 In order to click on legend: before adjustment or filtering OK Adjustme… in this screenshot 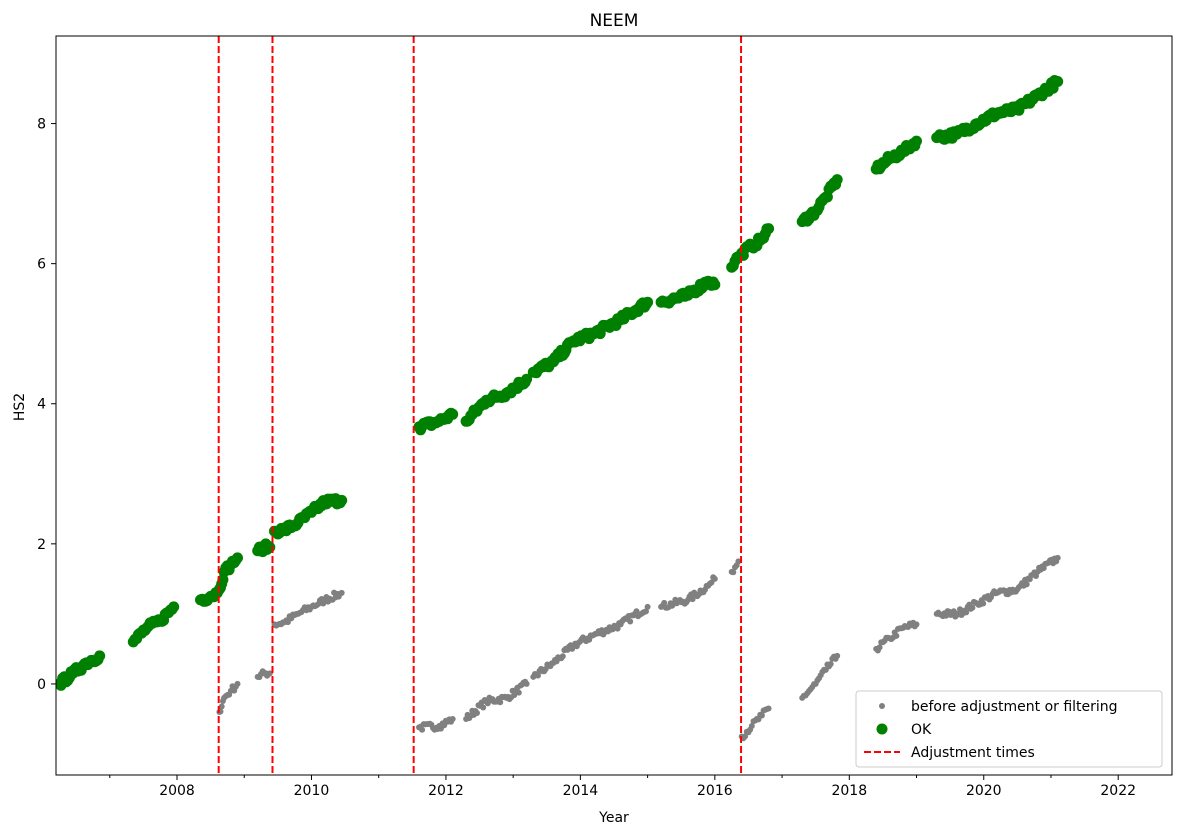, I will do `click(1009, 729)`.